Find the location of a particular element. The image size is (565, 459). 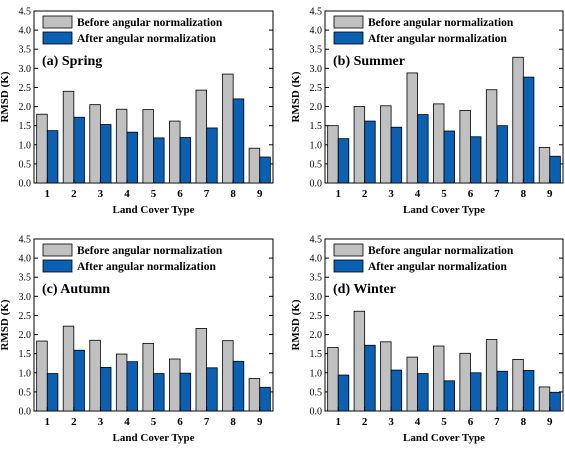

panel-title: (d) Winter is located at coordinates (364, 289).